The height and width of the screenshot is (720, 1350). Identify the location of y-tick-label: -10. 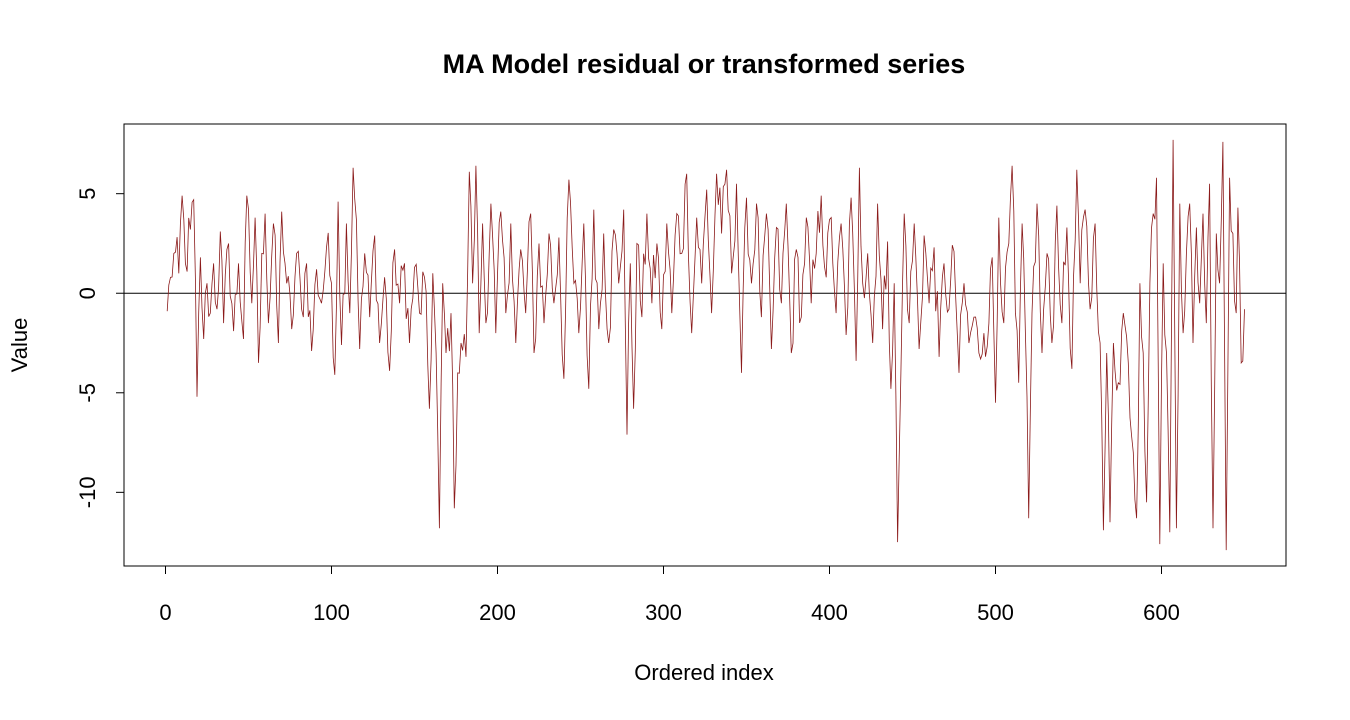
(87, 492).